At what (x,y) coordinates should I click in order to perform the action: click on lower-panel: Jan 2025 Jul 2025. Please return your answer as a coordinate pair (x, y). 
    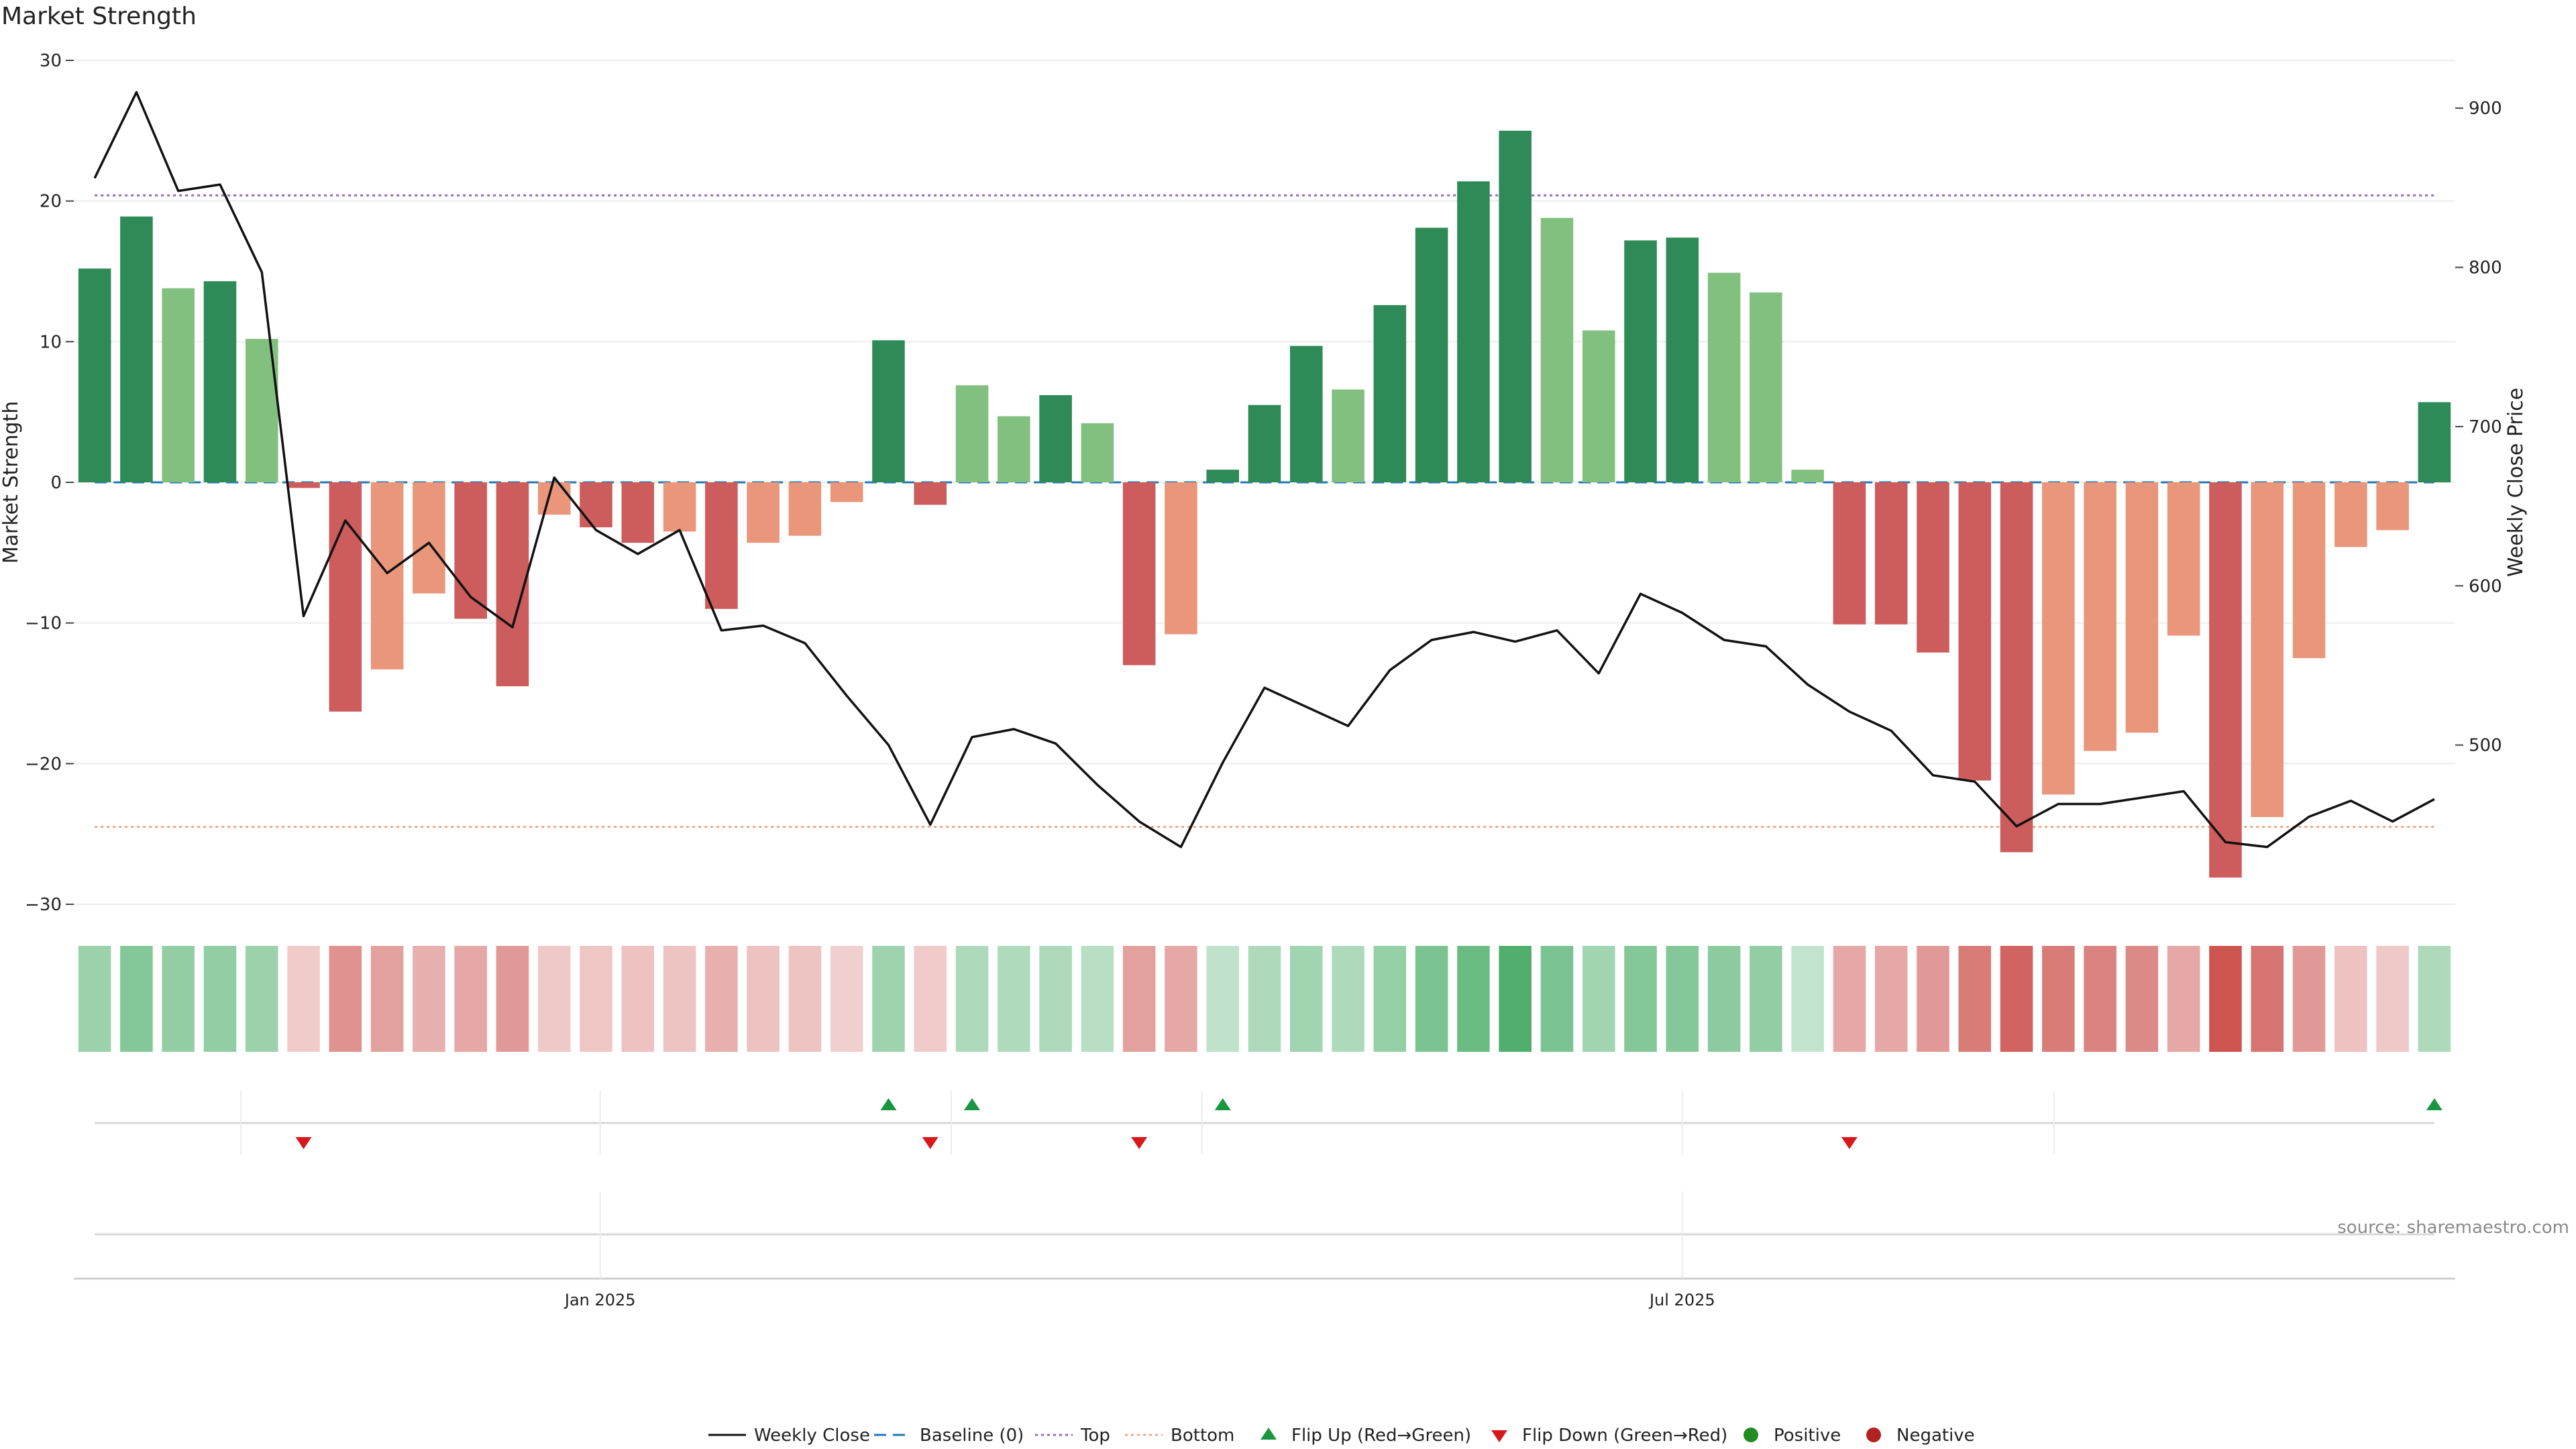
    Looking at the image, I should click on (1264, 1250).